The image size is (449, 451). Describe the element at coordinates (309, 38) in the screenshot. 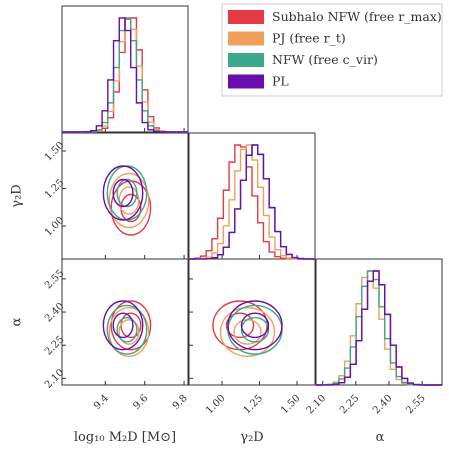

I see `legend-label: PJ (free r_t)` at that location.